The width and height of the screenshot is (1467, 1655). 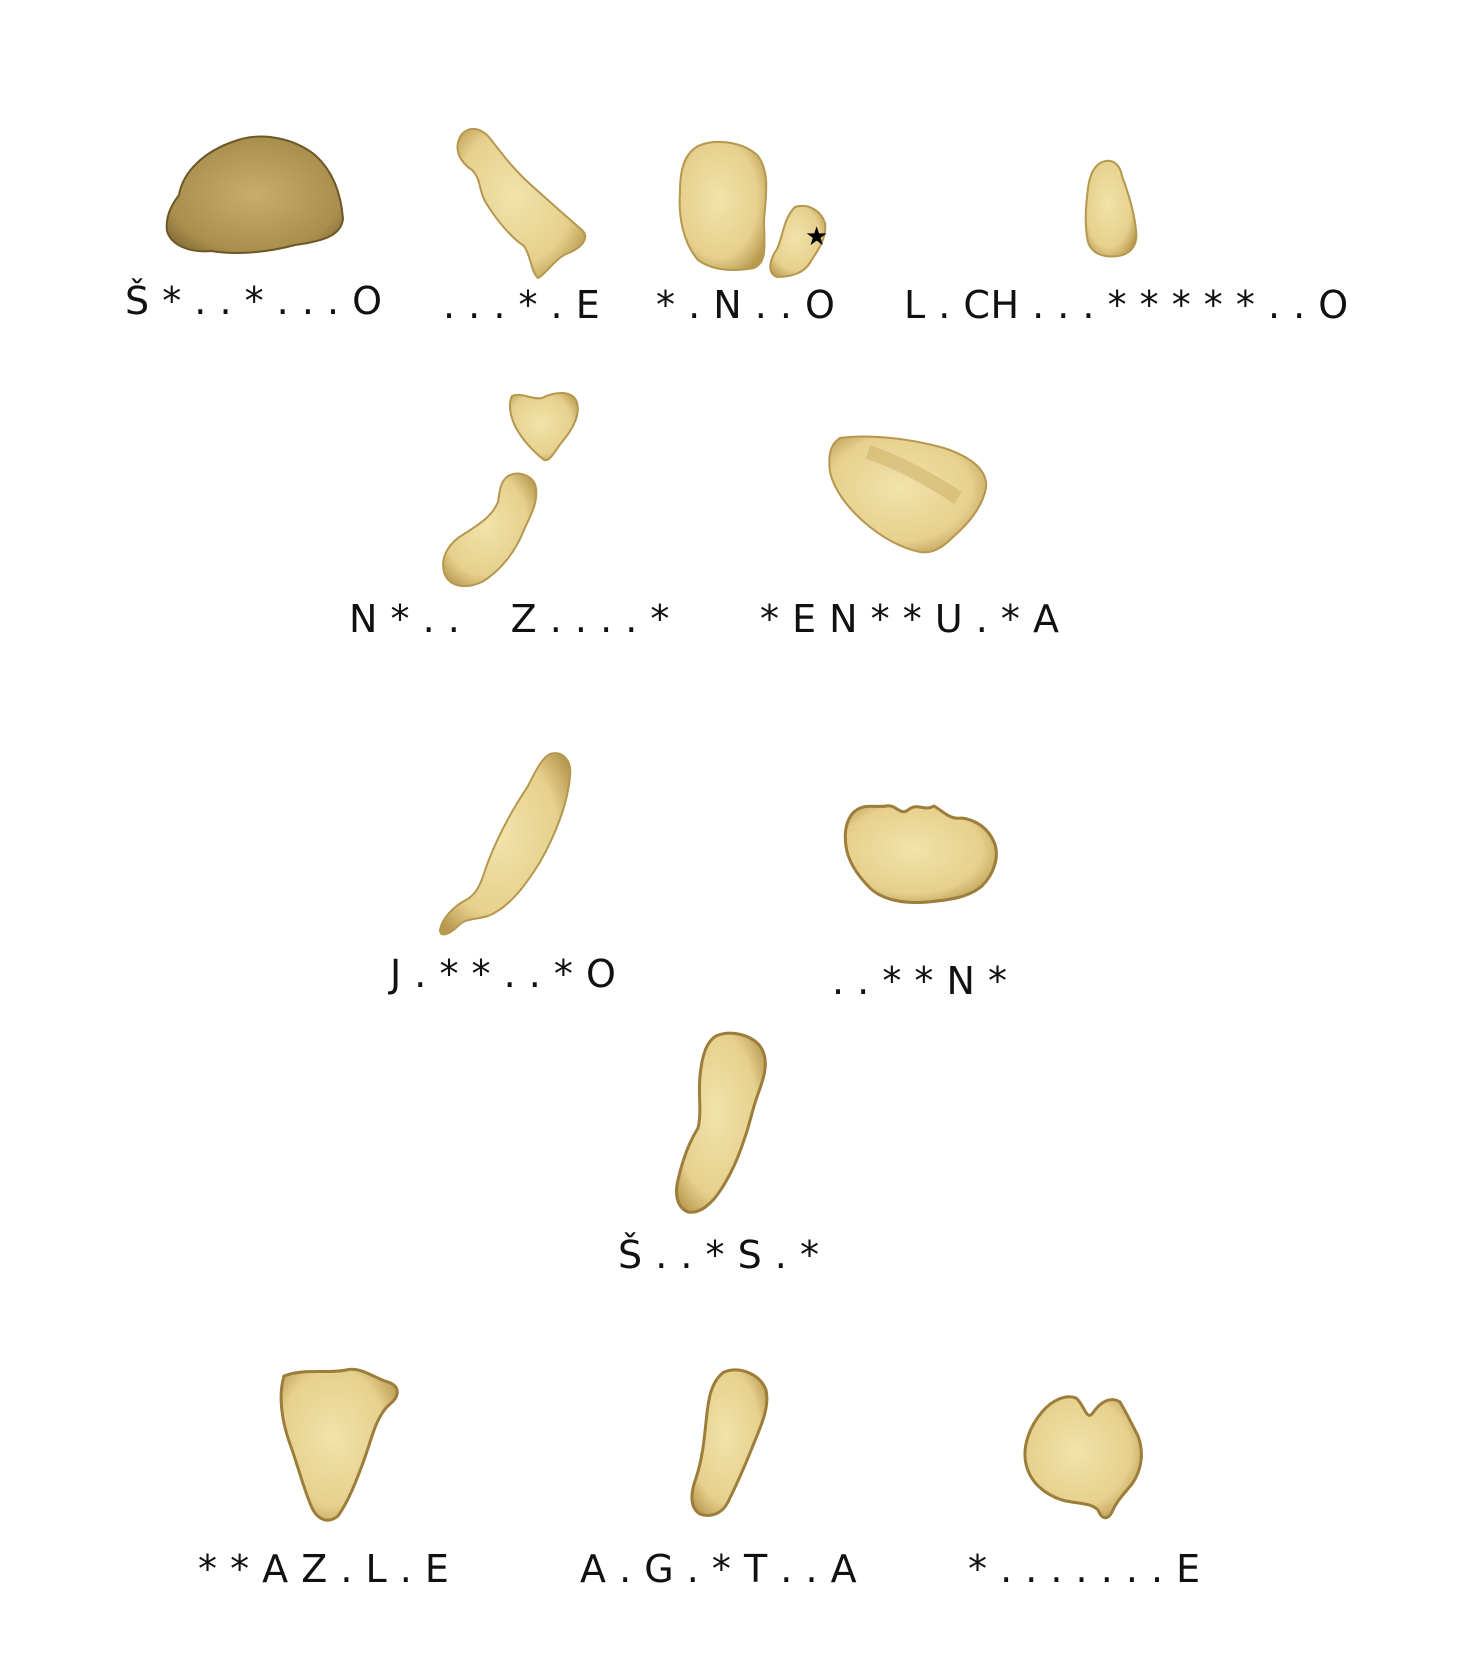 I want to click on chip-label-11: A . G . * T . . A, so click(x=719, y=1569).